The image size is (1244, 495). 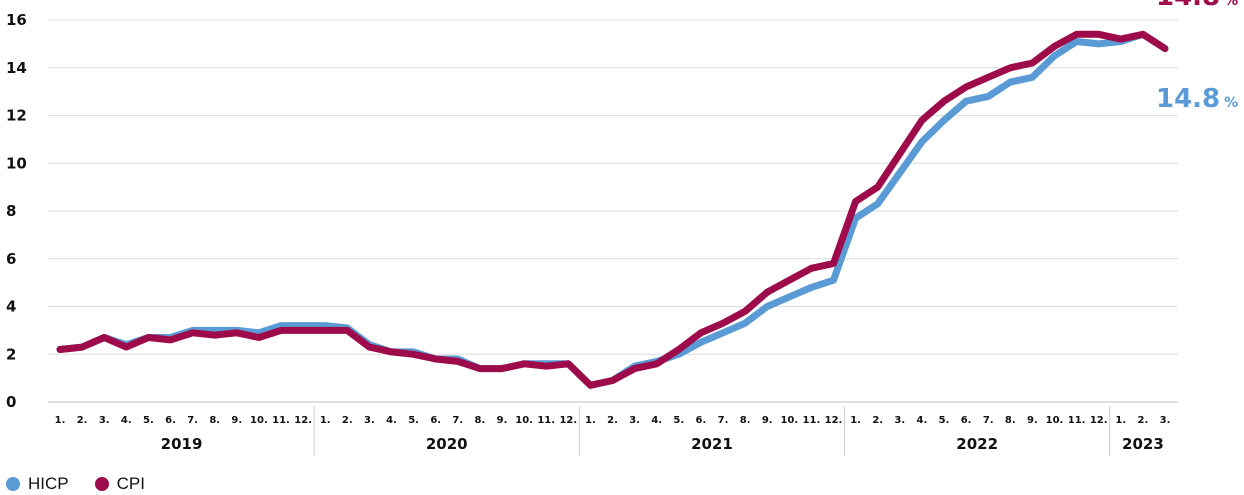 I want to click on end-label-hicp: 14.8%, so click(x=1197, y=99).